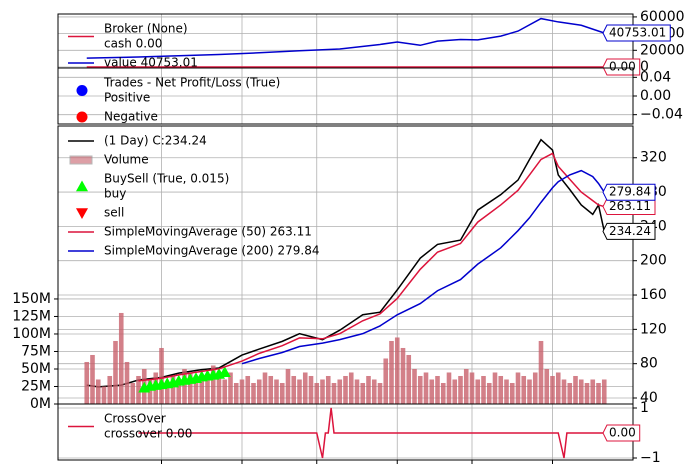 Image resolution: width=697 pixels, height=475 pixels. What do you see at coordinates (36, 369) in the screenshot?
I see `y2-tick-label: 50M` at bounding box center [36, 369].